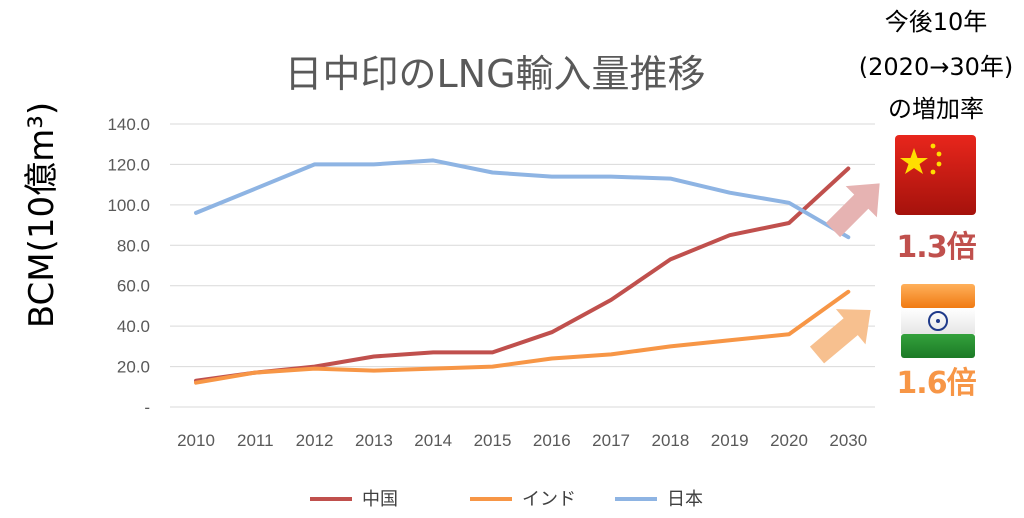 The height and width of the screenshot is (518, 1024). What do you see at coordinates (315, 440) in the screenshot?
I see `x-tick-label: 2012` at bounding box center [315, 440].